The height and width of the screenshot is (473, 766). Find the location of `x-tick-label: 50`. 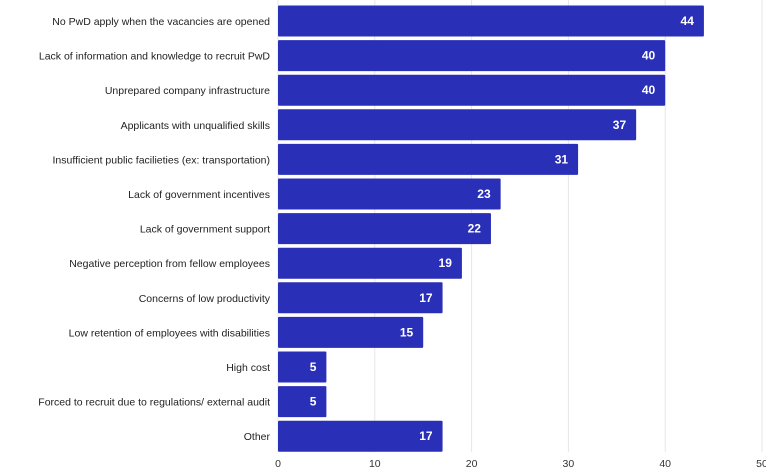

x-tick-label: 50 is located at coordinates (761, 464).